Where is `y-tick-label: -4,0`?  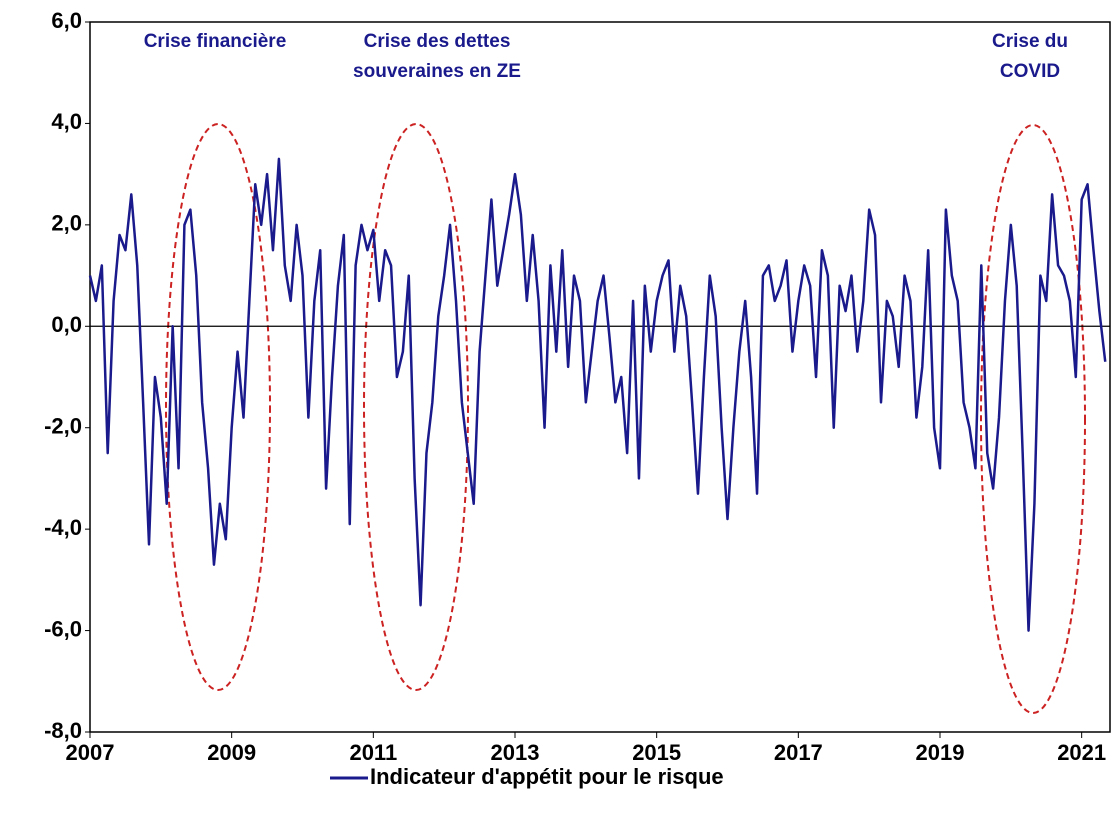 y-tick-label: -4,0 is located at coordinates (63, 527).